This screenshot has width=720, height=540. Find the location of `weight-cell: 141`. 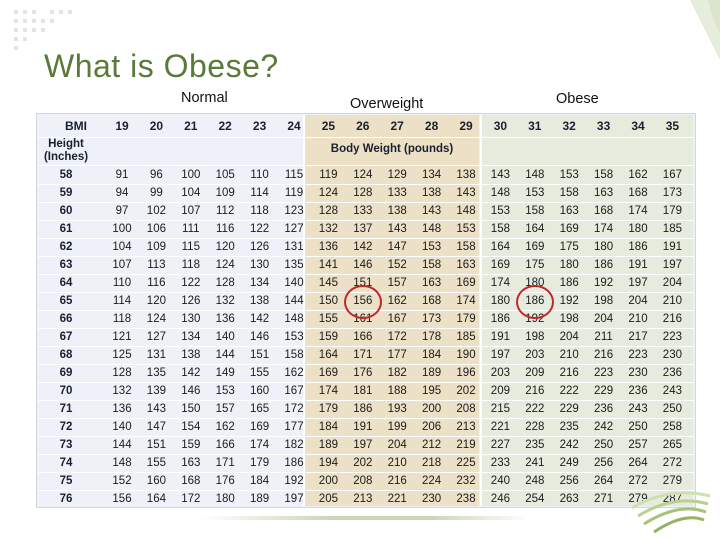

weight-cell: 141 is located at coordinates (328, 265).